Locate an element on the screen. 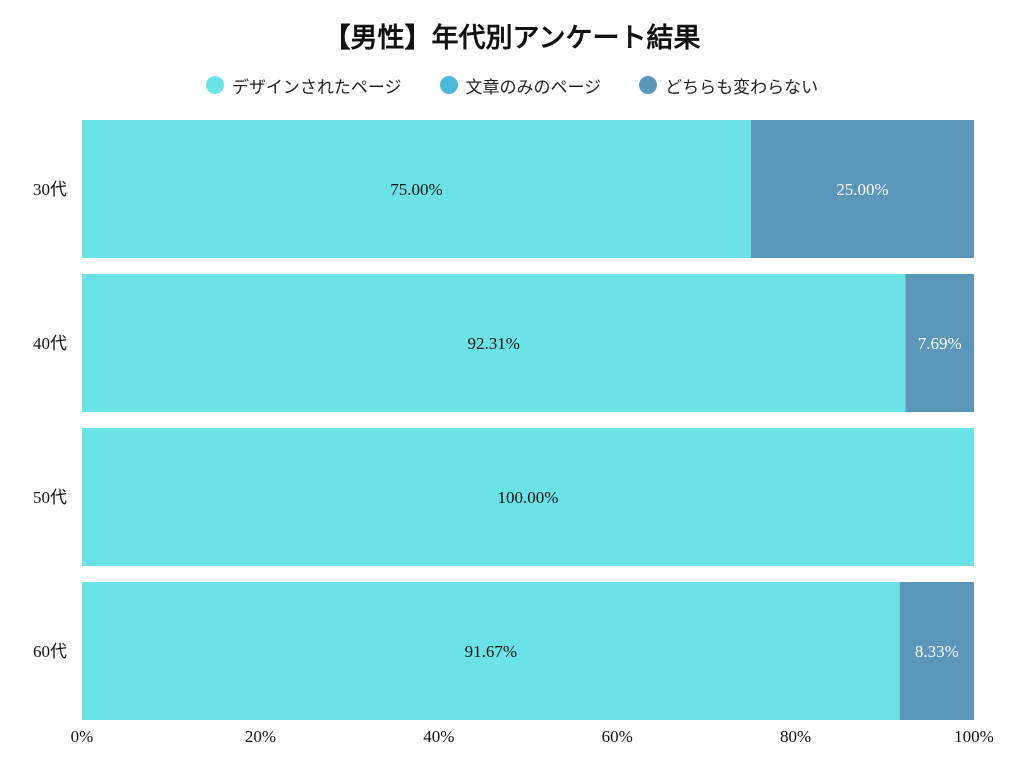  legend-item-designed: デザインされたページ is located at coordinates (303, 85).